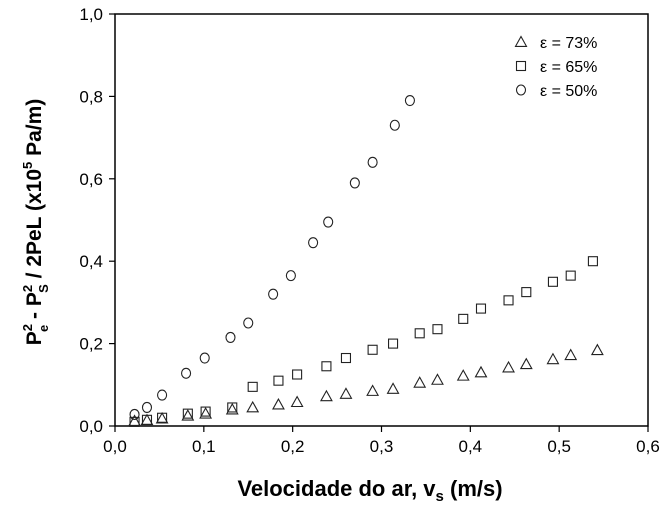  I want to click on x-axis-title-subscript: s, so click(440, 496).